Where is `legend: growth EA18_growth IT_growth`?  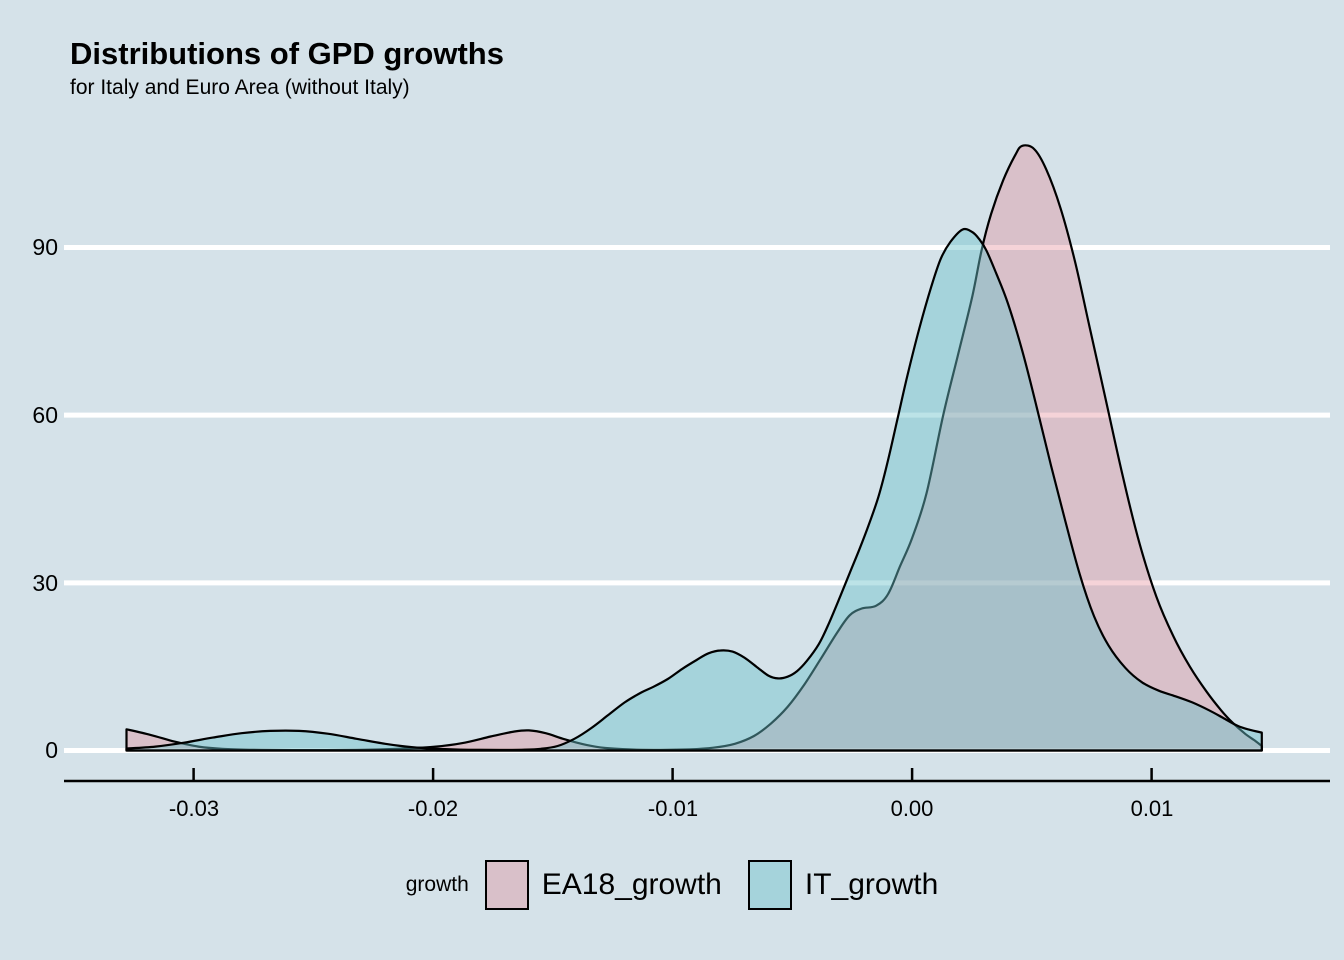
legend: growth EA18_growth IT_growth is located at coordinates (672, 885).